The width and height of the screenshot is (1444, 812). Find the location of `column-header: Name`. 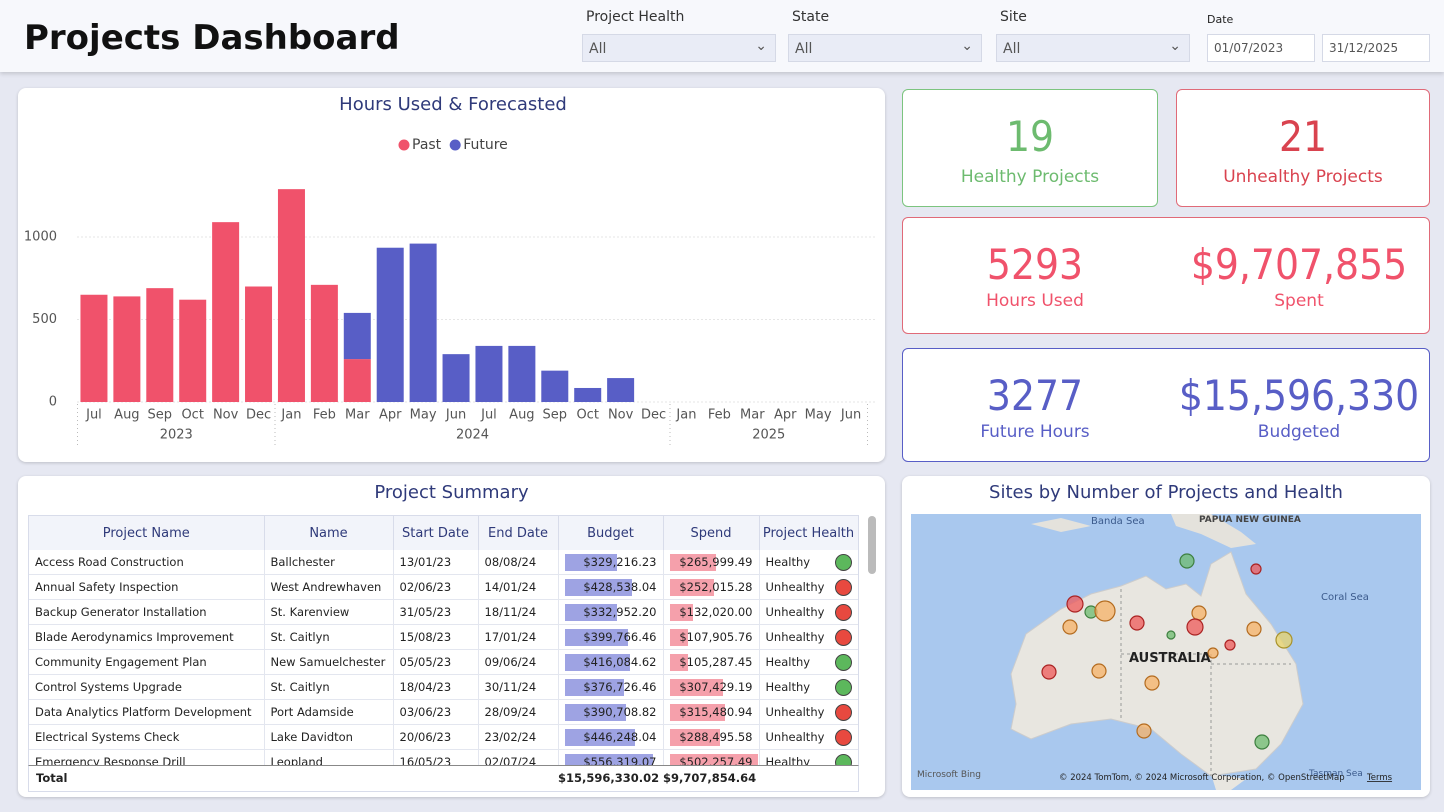

column-header: Name is located at coordinates (329, 533).